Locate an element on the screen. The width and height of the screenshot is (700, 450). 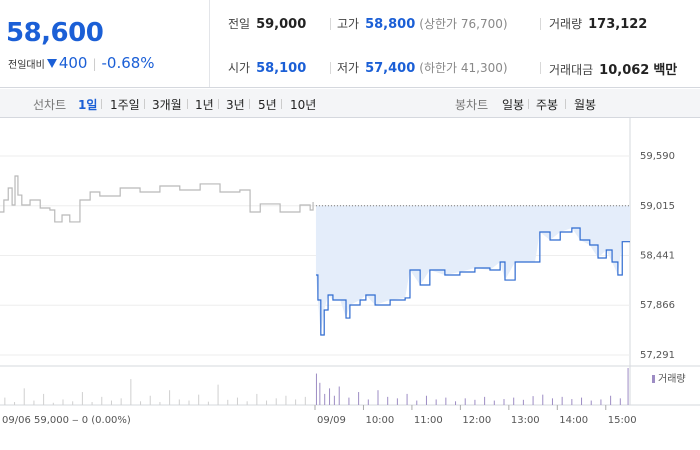
tab: 3개월 is located at coordinates (167, 105).